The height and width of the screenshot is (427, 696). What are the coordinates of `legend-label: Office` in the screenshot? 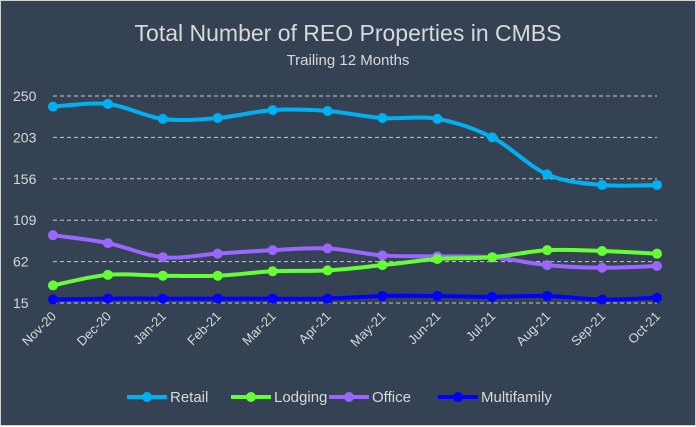 It's located at (391, 397).